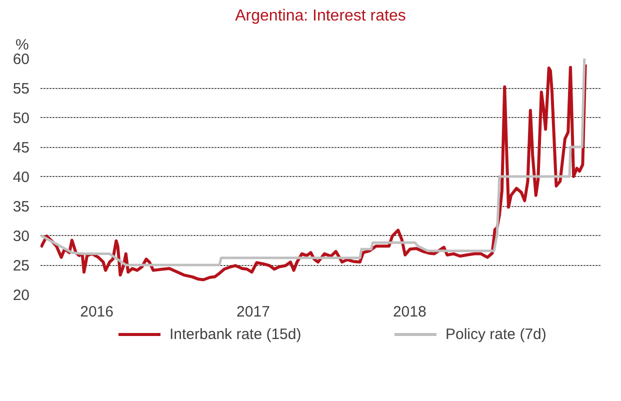  I want to click on legend-label: Policy rate (7d), so click(496, 334).